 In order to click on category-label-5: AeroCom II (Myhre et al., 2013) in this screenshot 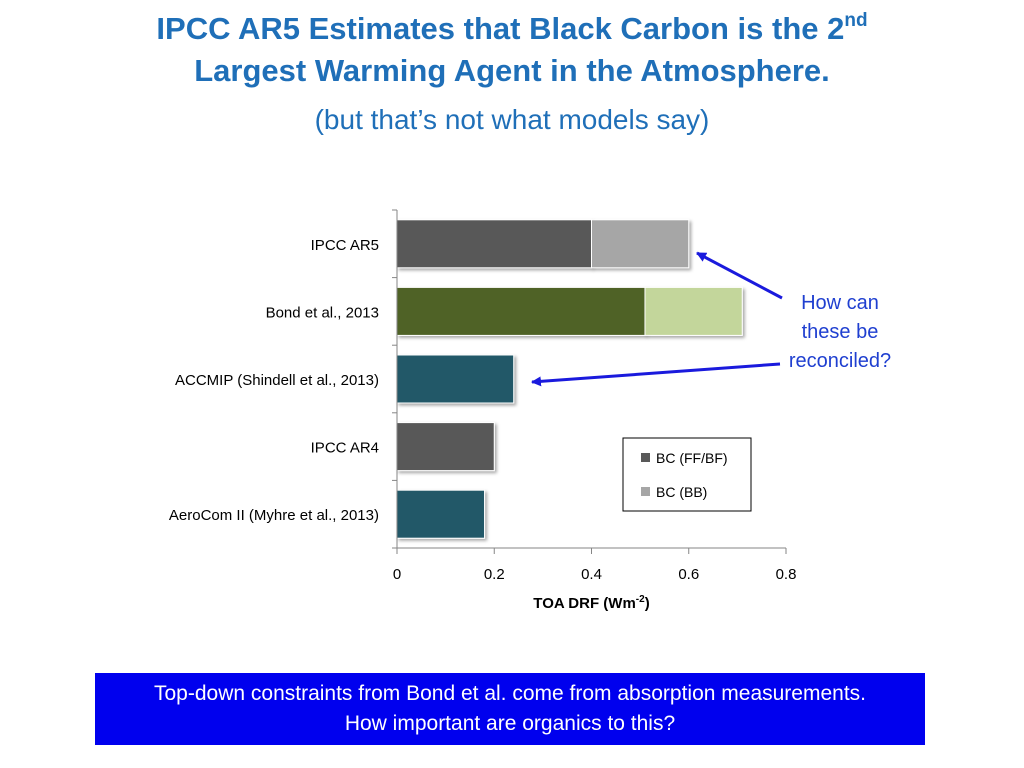, I will do `click(274, 515)`.